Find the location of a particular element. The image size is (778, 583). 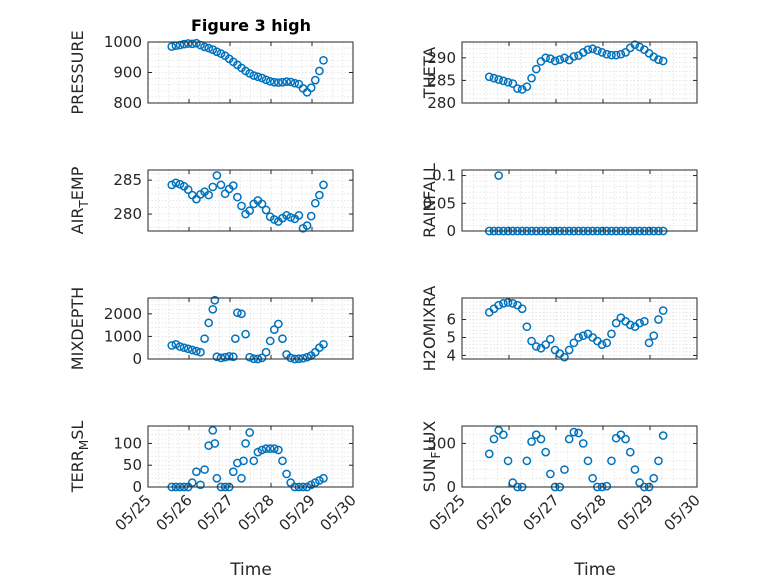

subplot-pressure: 800 900 1000 PRESSURE is located at coordinates (211, 72).